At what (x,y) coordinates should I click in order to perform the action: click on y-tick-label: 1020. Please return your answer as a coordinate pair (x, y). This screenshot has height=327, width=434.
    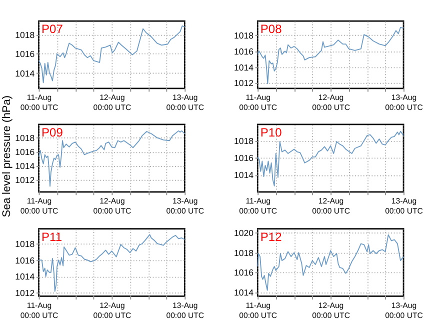
    Looking at the image, I should click on (244, 233).